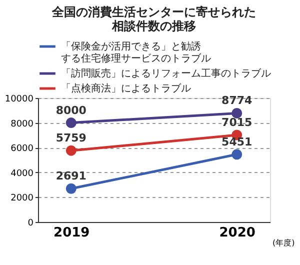 The image size is (300, 265). I want to click on legend-label: 「点検商法」によるトラブル, so click(126, 88).